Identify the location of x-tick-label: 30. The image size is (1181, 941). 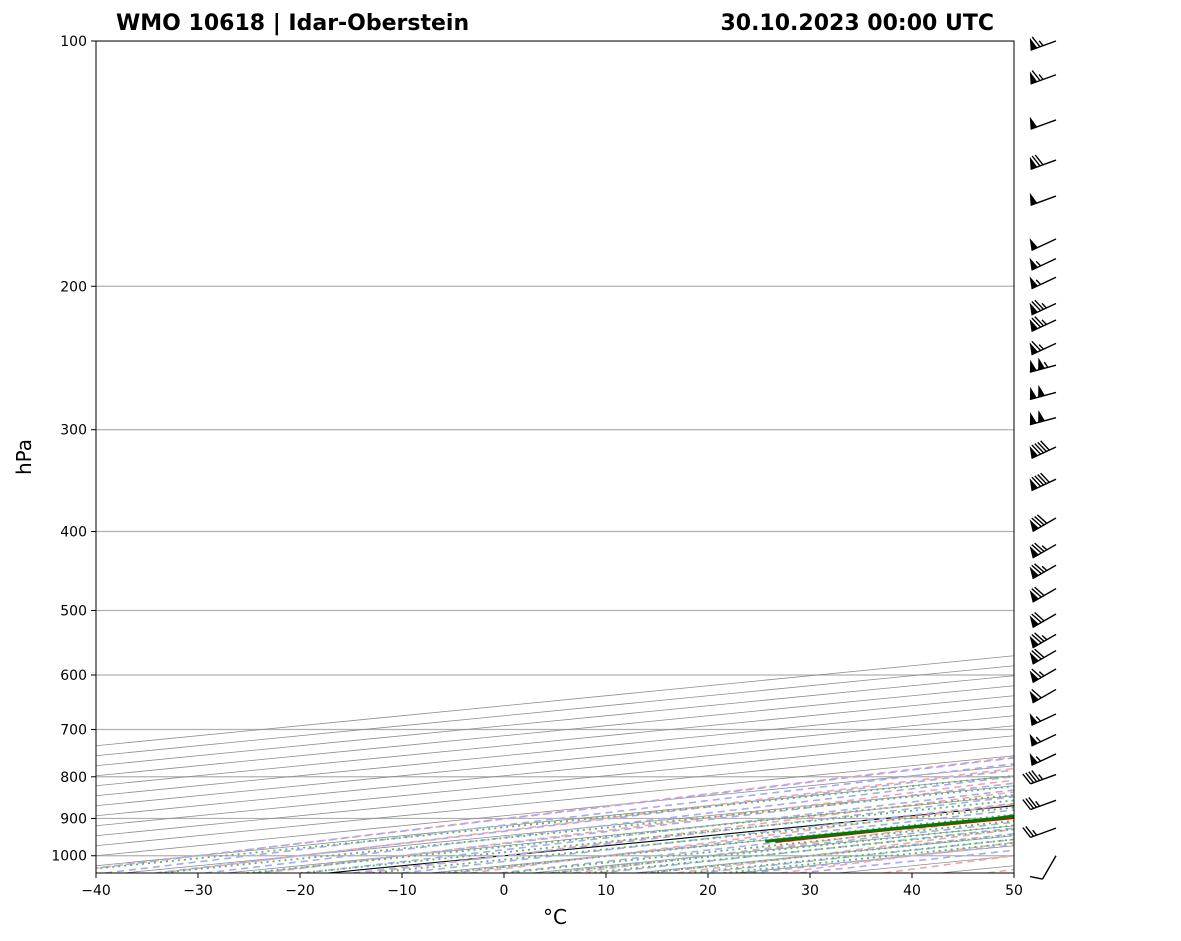
(810, 891).